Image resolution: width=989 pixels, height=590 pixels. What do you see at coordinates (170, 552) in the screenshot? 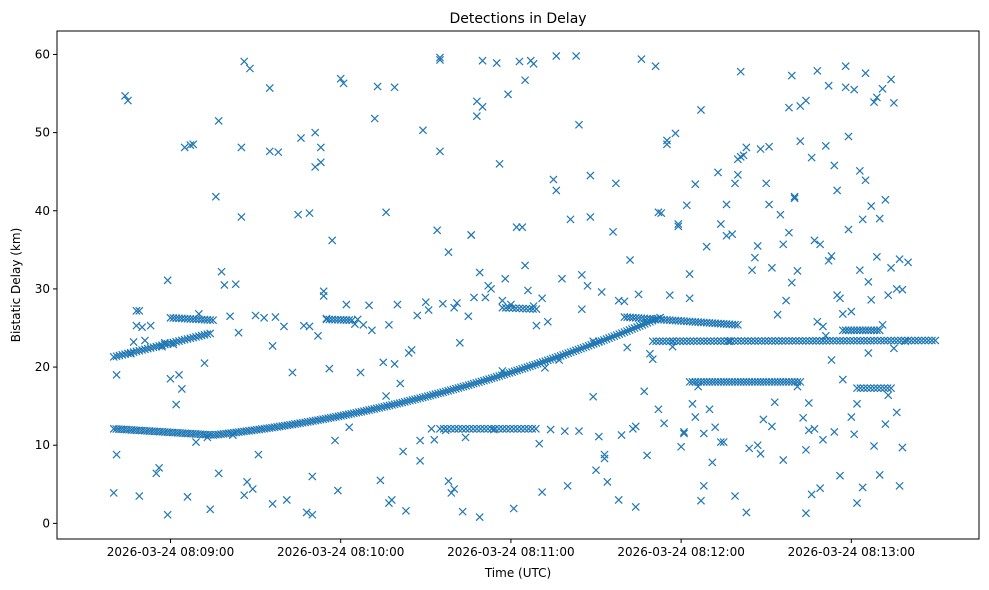
I see `x-tick-label: 2026-03-24 08:09:00` at bounding box center [170, 552].